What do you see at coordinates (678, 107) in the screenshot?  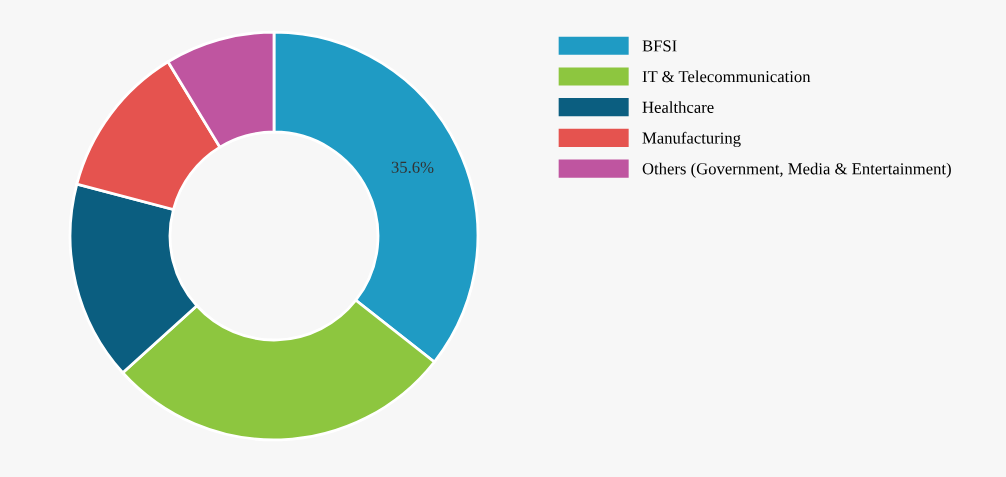 I see `legend-label: Healthcare` at bounding box center [678, 107].